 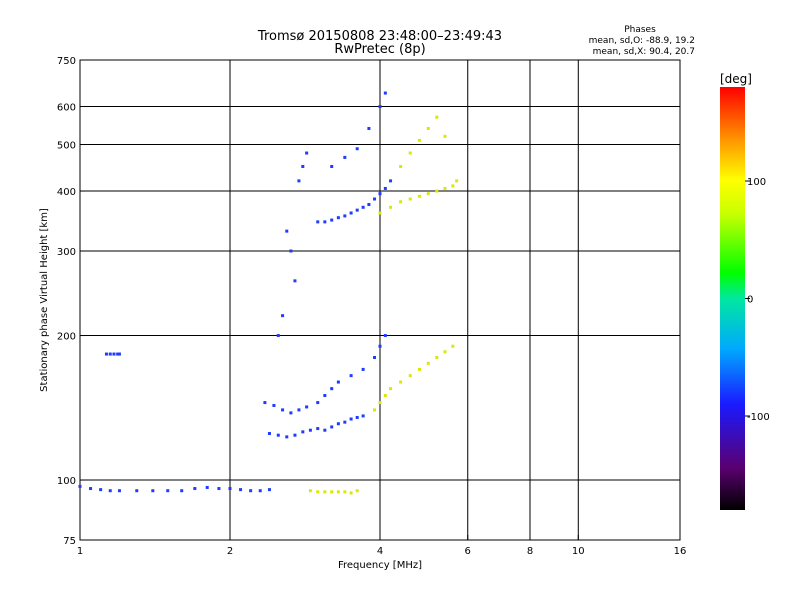 I want to click on x-tick-label: 10, so click(x=578, y=551).